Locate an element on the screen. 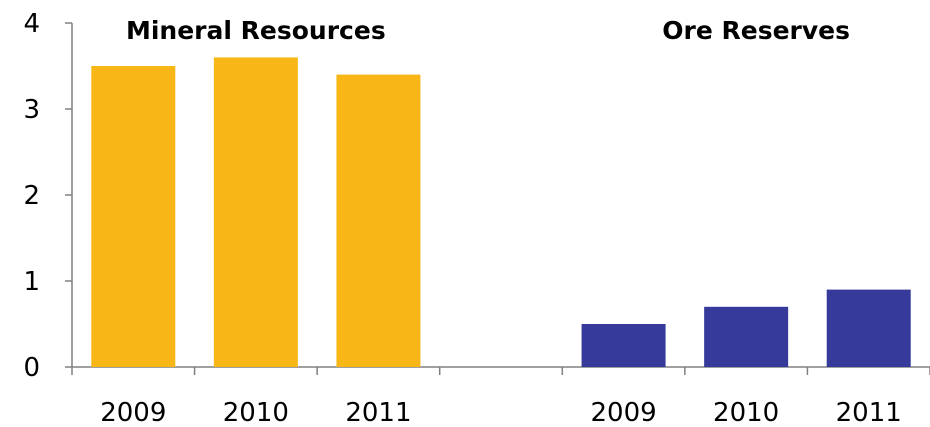 The width and height of the screenshot is (930, 427). y-tick-label: 2 is located at coordinates (31, 196).